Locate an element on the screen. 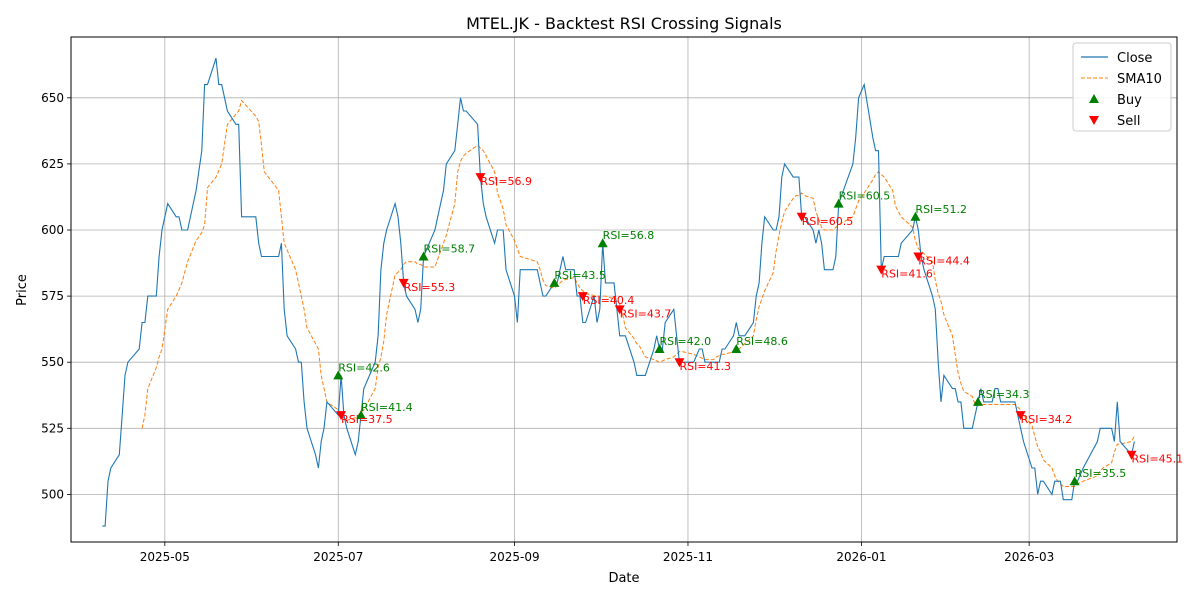  legend-buy-swatch is located at coordinates (1094, 98).